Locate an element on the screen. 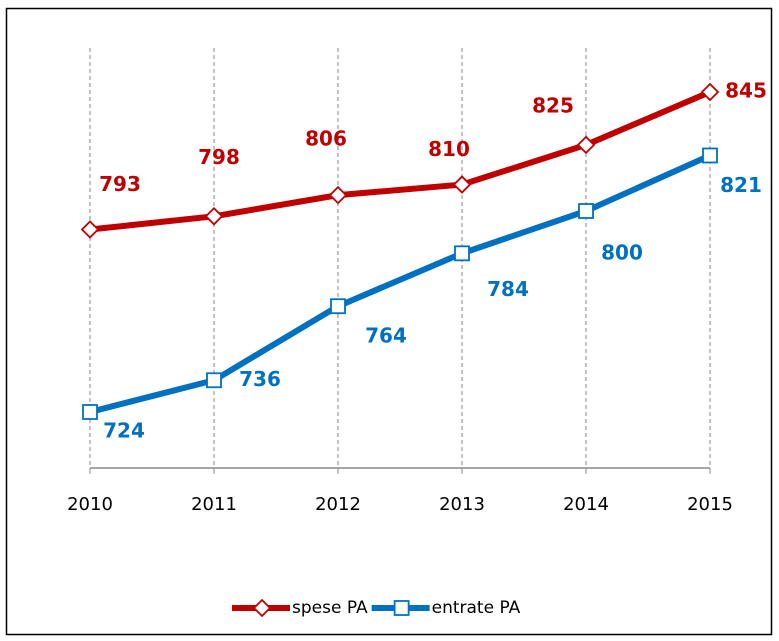 The width and height of the screenshot is (779, 641). data-label: 800 is located at coordinates (622, 253).